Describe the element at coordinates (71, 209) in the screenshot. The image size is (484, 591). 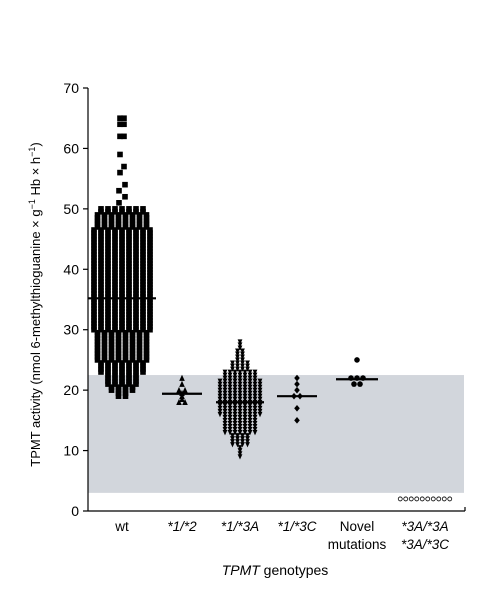
I see `y-tick-label: 50` at that location.